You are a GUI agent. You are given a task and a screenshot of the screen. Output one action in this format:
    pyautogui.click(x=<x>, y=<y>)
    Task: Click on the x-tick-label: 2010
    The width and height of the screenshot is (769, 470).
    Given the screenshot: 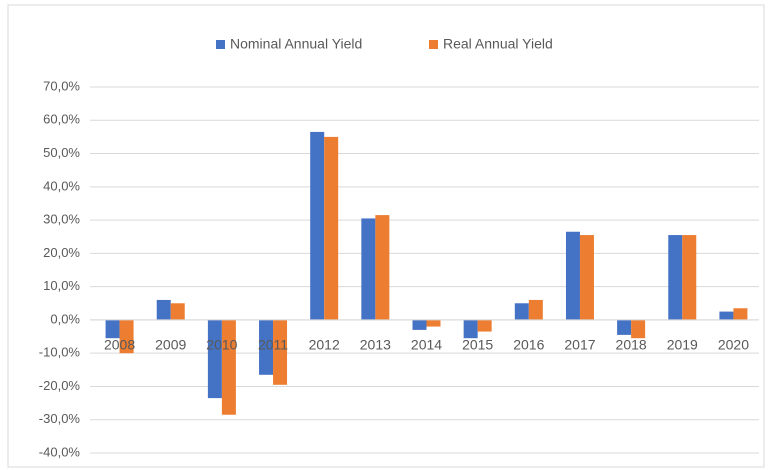 What is the action you would take?
    pyautogui.click(x=221, y=345)
    